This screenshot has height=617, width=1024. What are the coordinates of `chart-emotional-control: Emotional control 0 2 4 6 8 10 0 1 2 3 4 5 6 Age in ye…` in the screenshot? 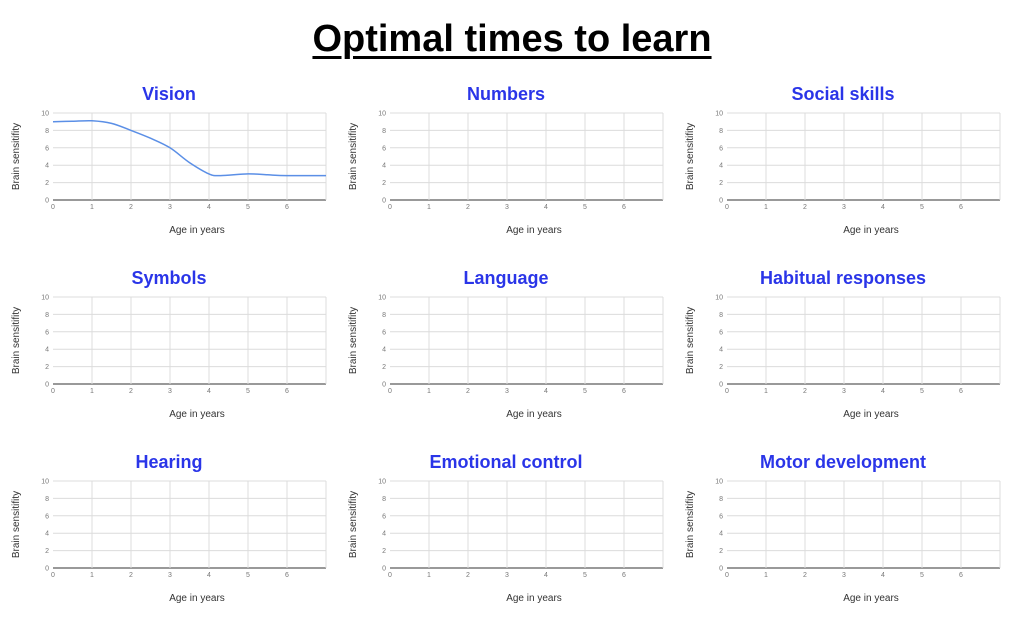 It's located at (506, 528).